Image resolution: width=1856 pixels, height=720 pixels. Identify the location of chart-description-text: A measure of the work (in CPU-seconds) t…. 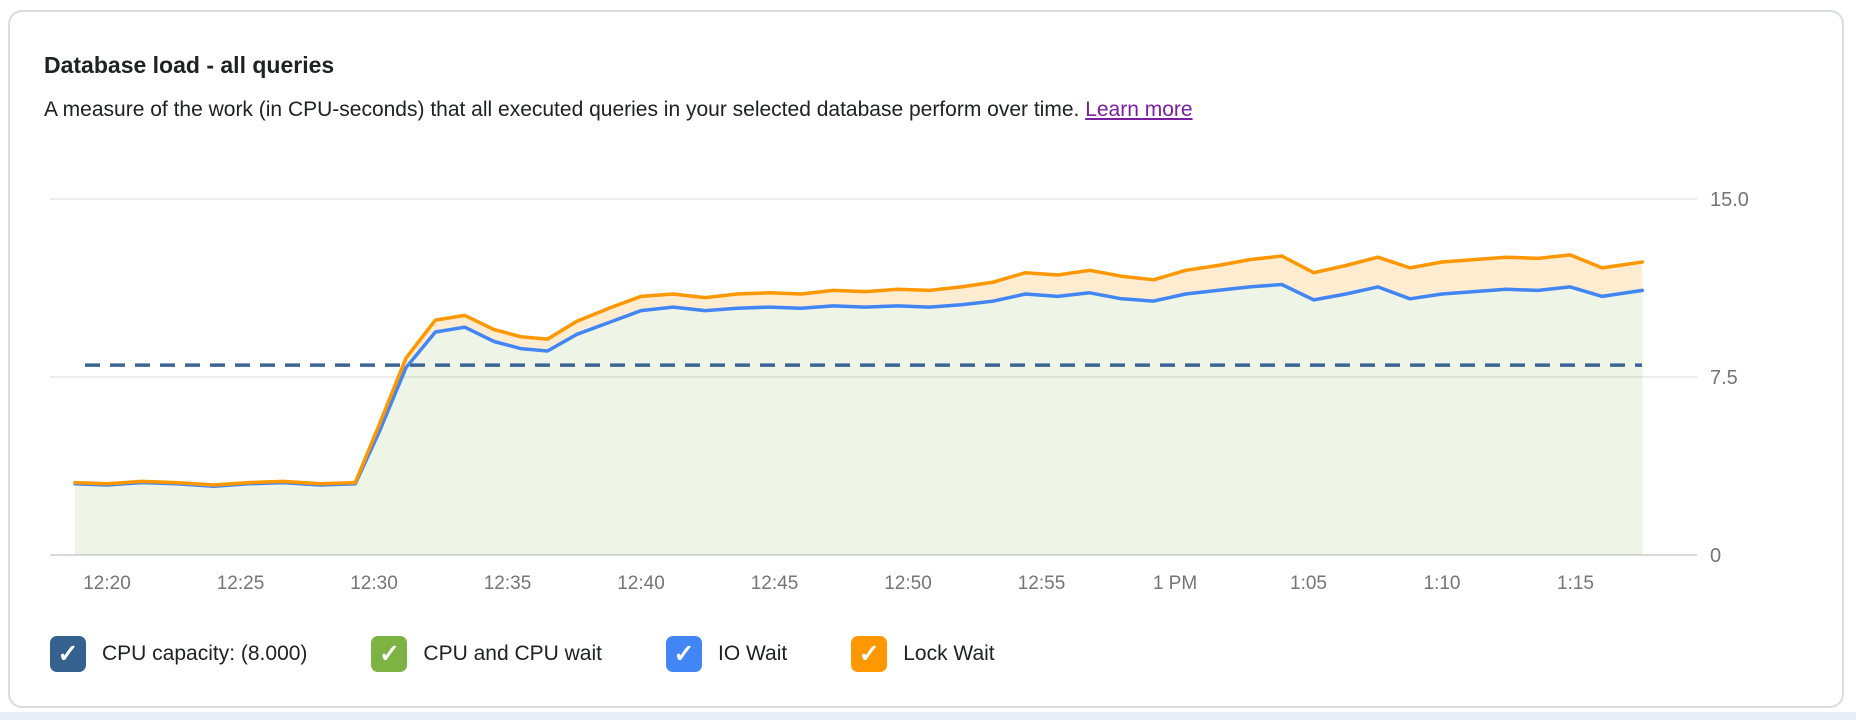
(562, 109).